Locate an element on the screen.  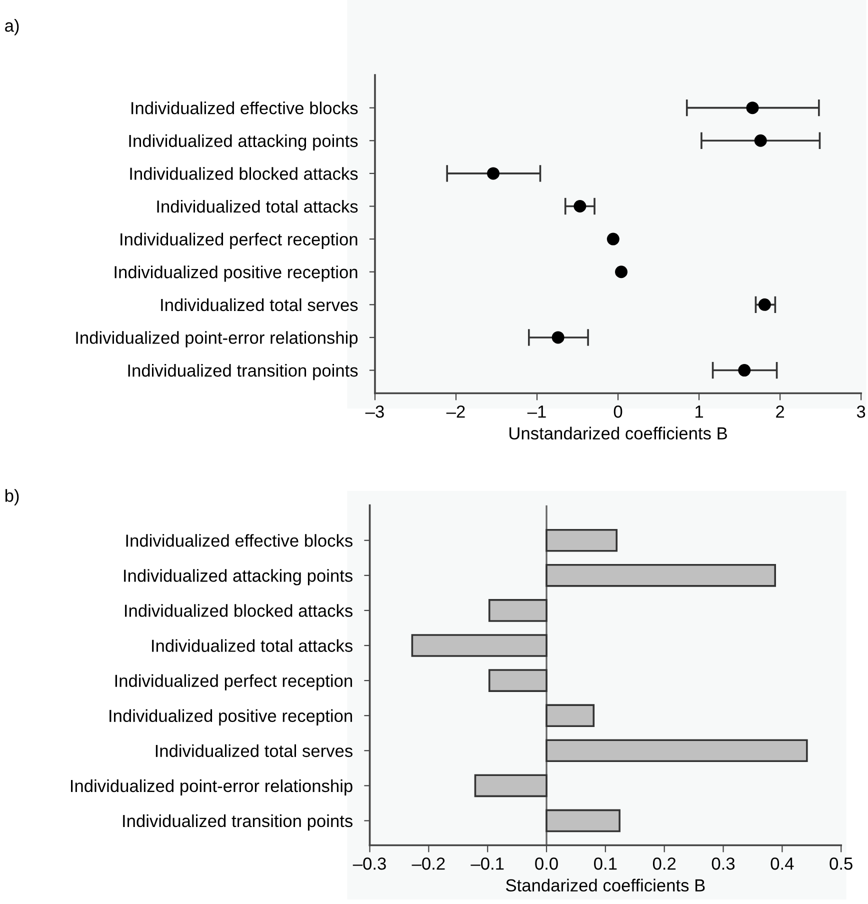
text: a) is located at coordinates (12, 27).